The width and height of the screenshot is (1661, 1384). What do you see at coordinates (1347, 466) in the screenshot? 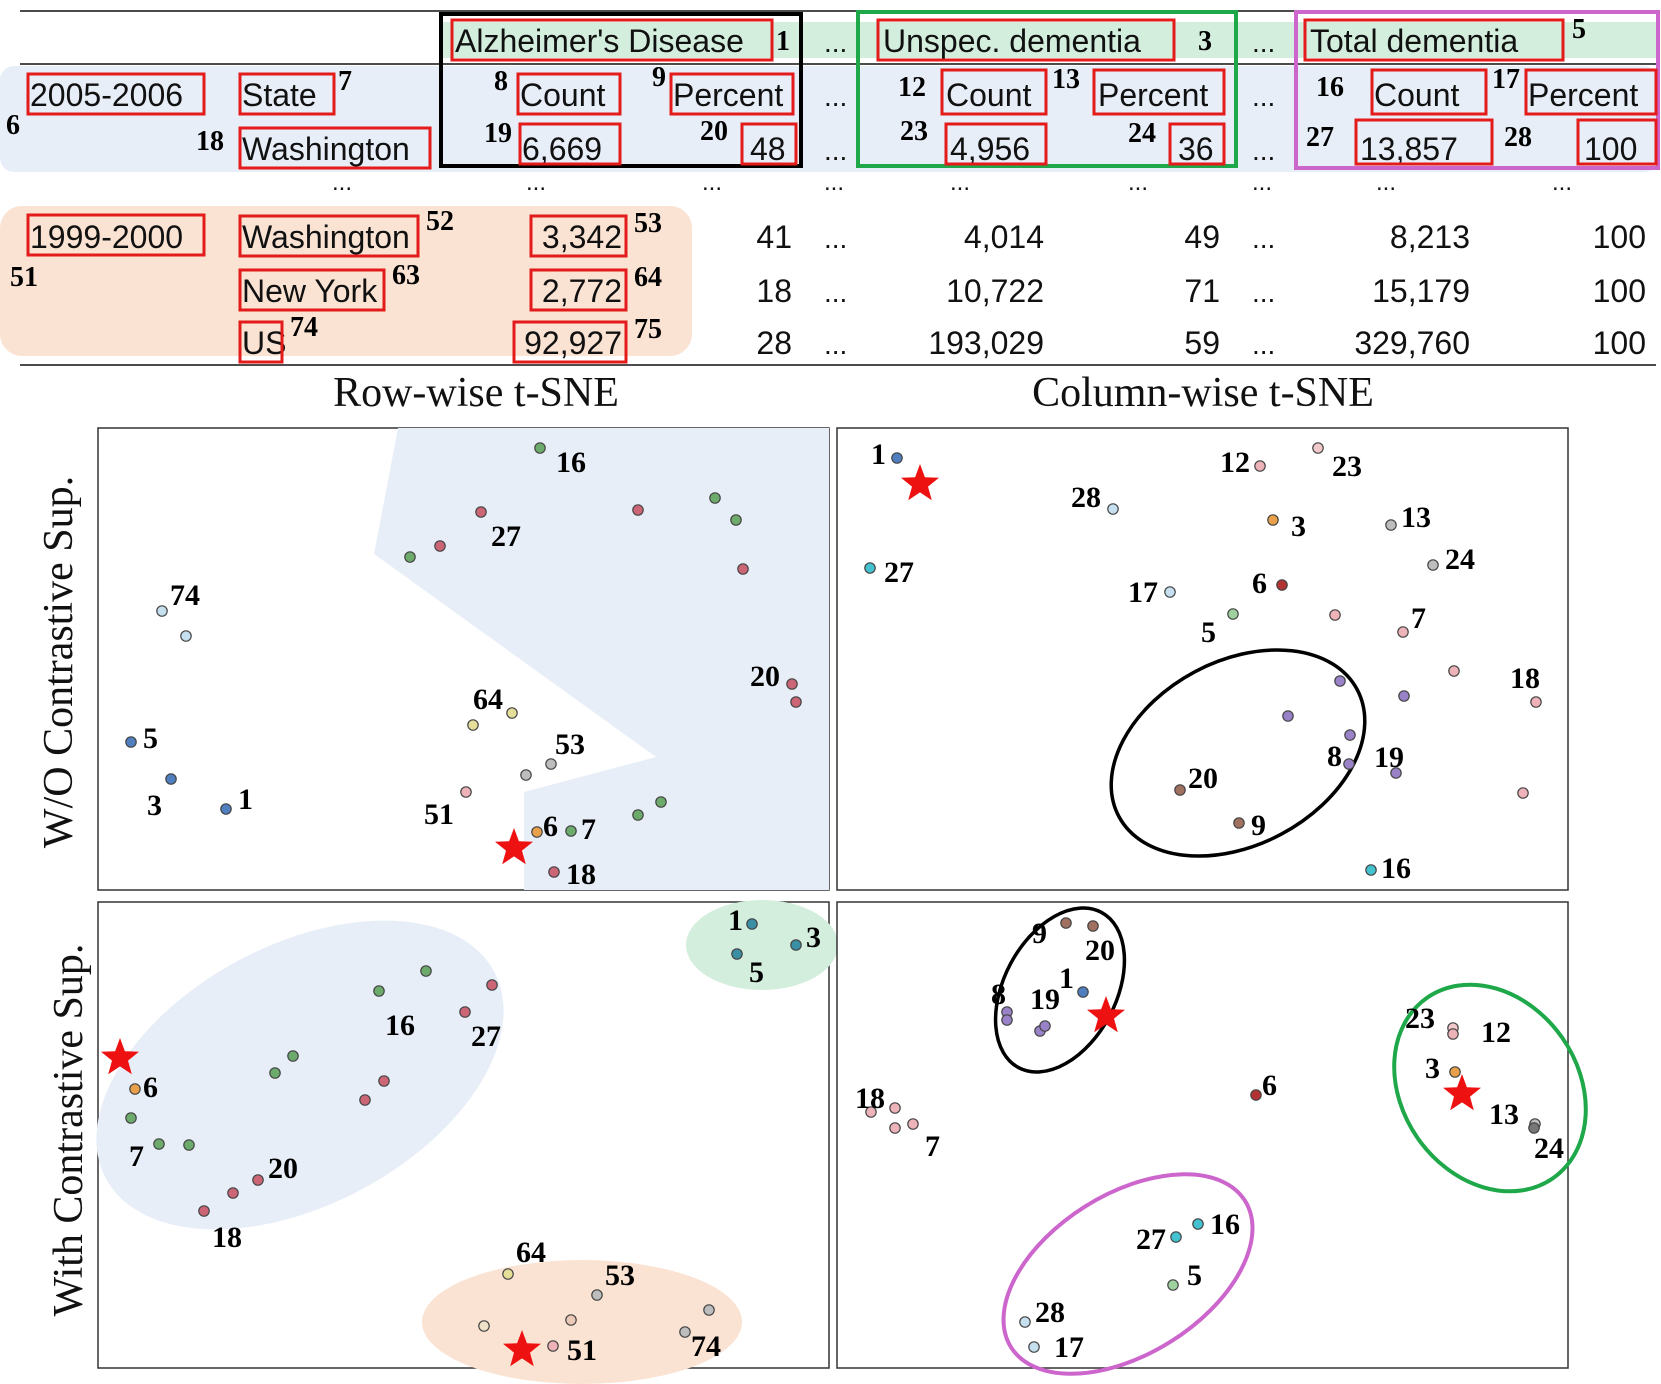
I see `point-label: 23` at bounding box center [1347, 466].